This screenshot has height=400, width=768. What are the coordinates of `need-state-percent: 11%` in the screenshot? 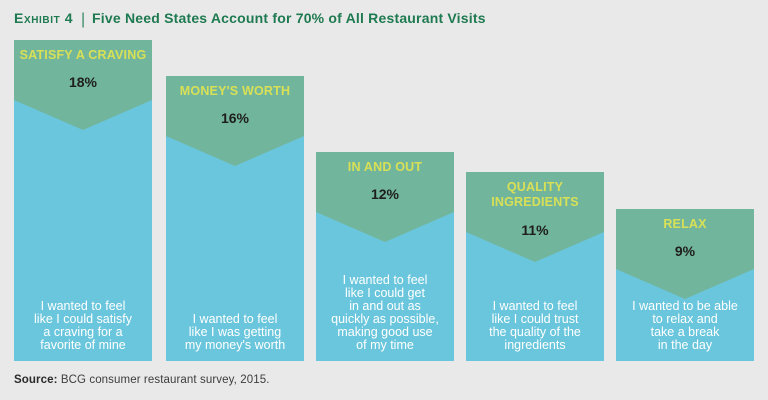 It's located at (535, 229).